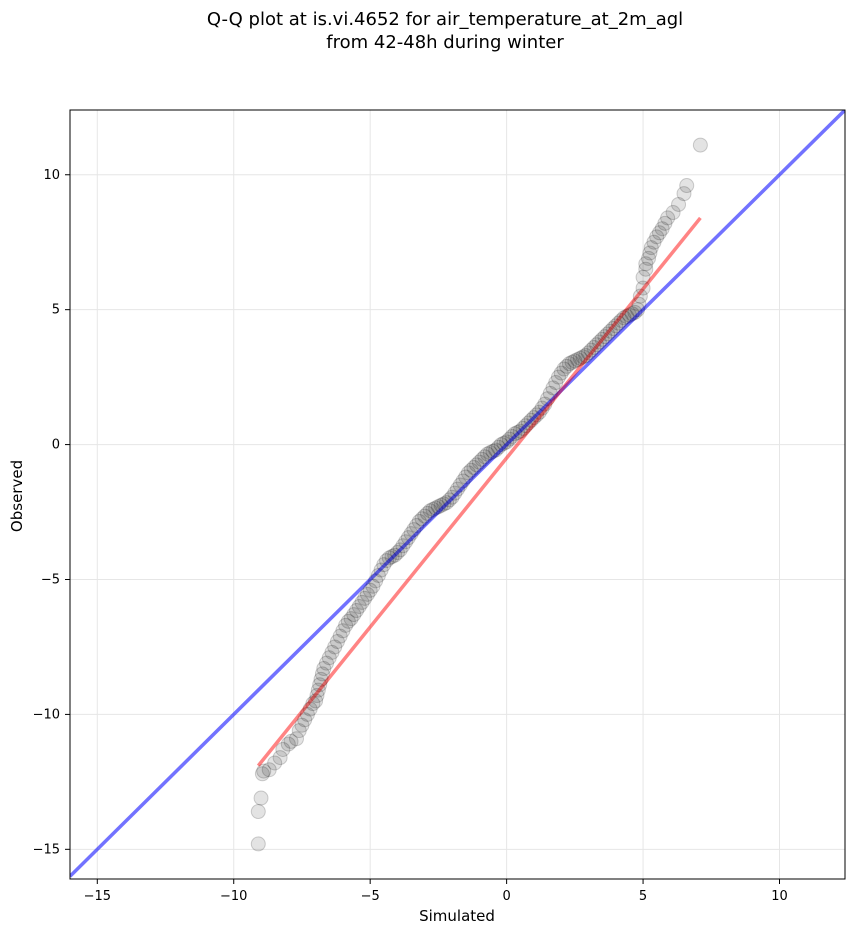  Describe the element at coordinates (233, 896) in the screenshot. I see `x-tick-label: −10` at that location.